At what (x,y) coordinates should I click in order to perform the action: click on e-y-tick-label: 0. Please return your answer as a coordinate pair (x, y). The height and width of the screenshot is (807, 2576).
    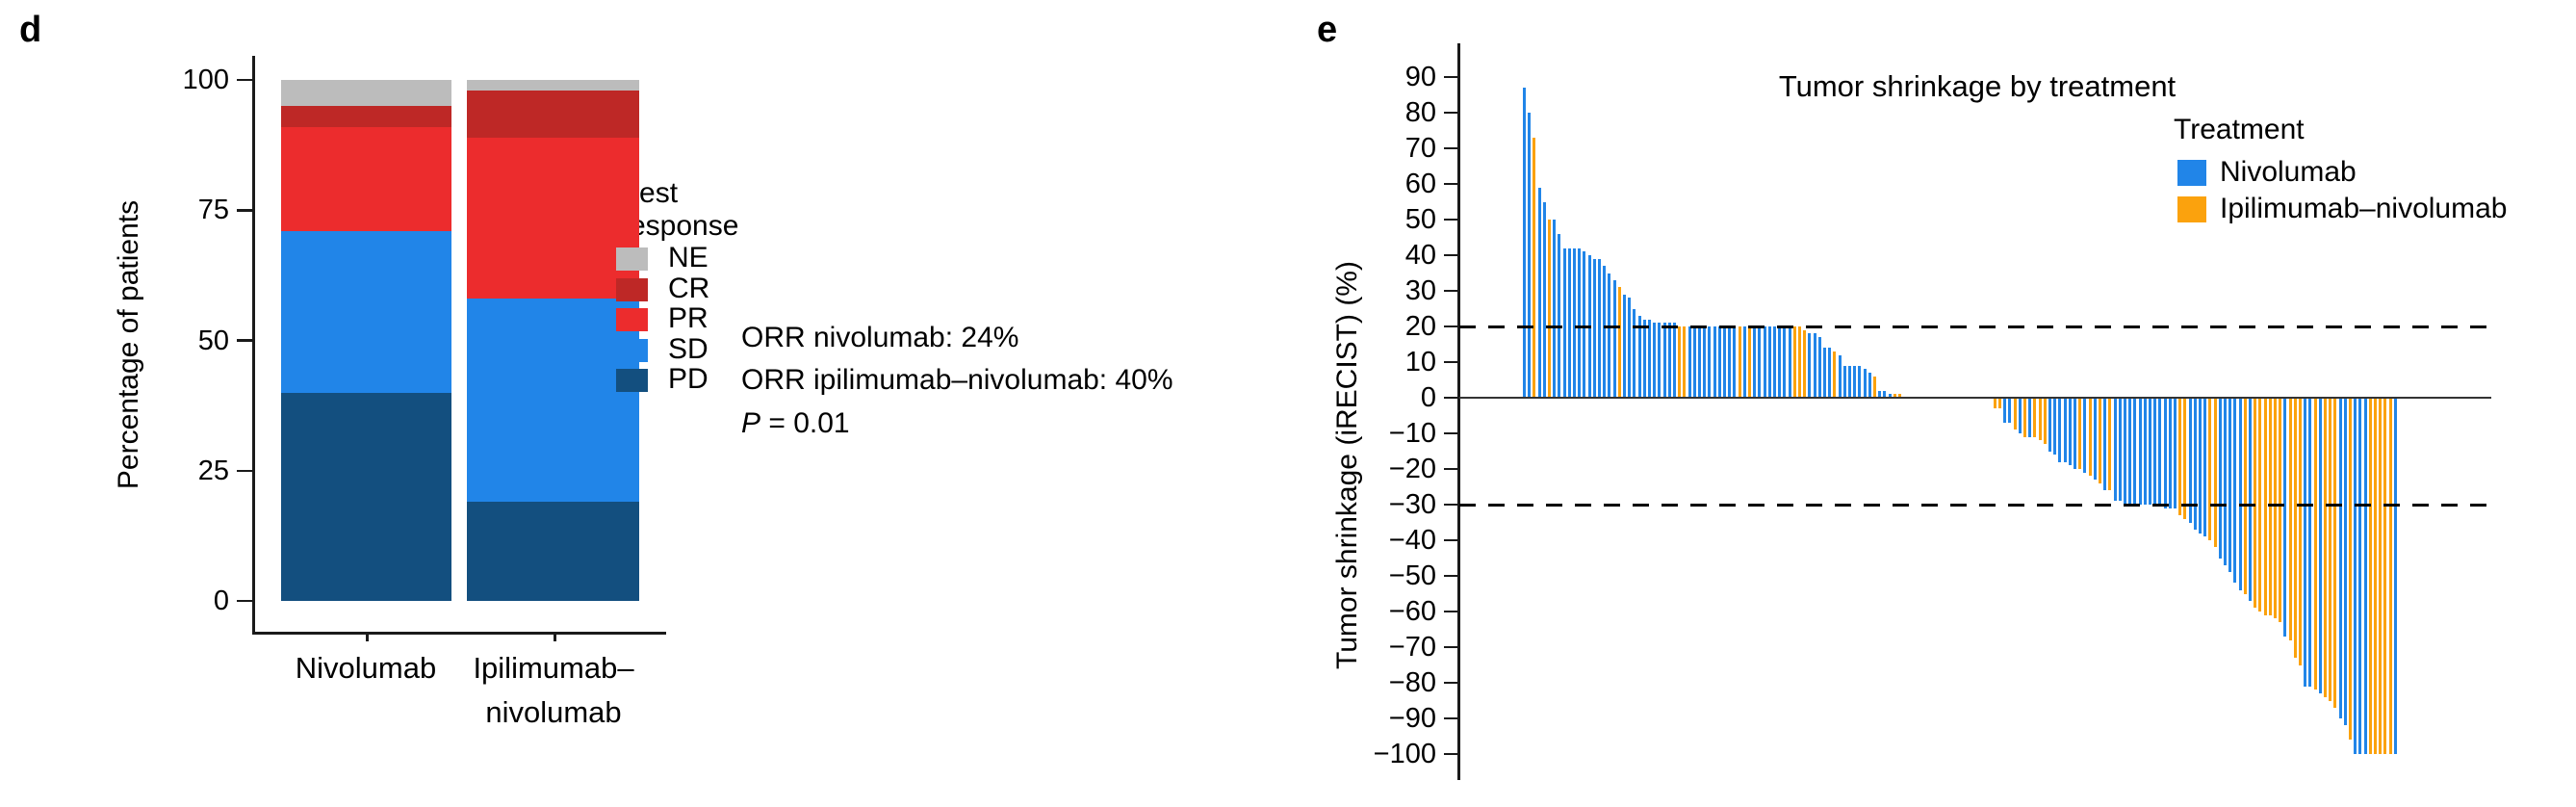
    Looking at the image, I should click on (1428, 397).